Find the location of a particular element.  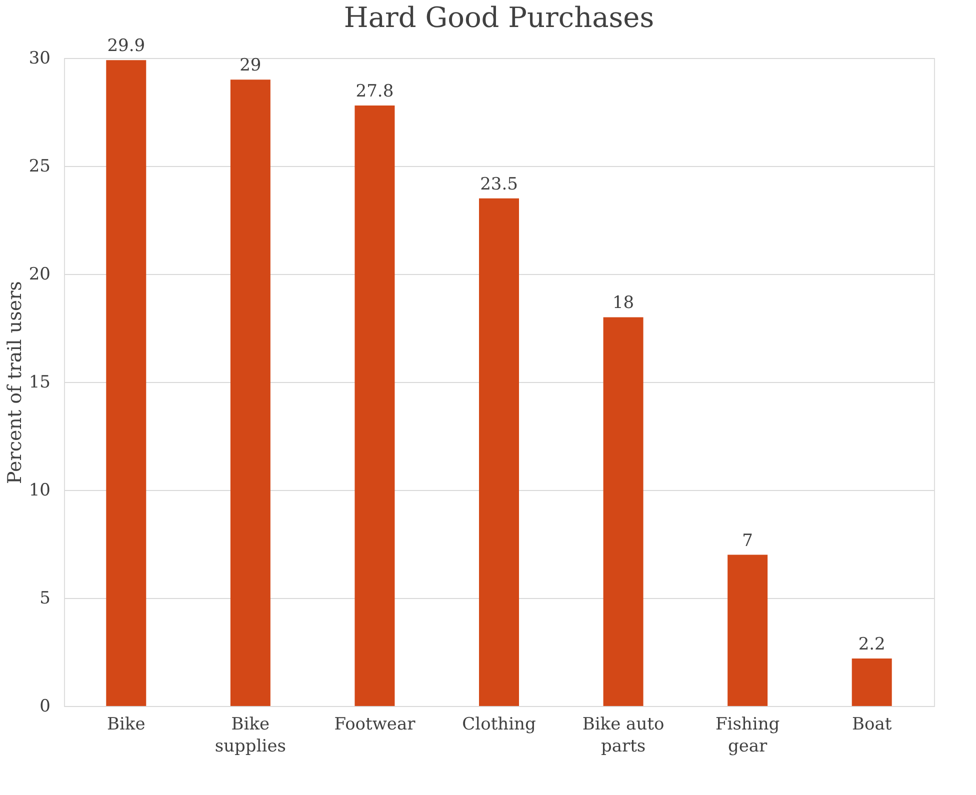

data-label: 2.2 is located at coordinates (872, 644).